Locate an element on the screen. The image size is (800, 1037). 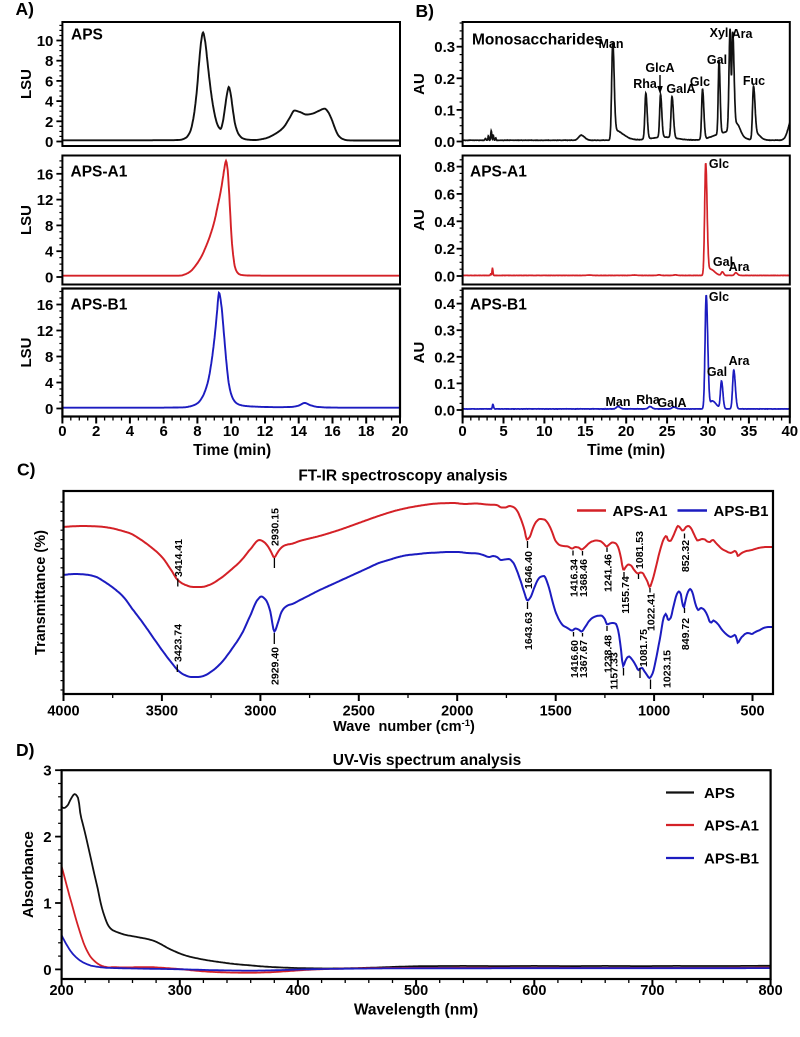
svg-text: 400 is located at coordinates (298, 991).